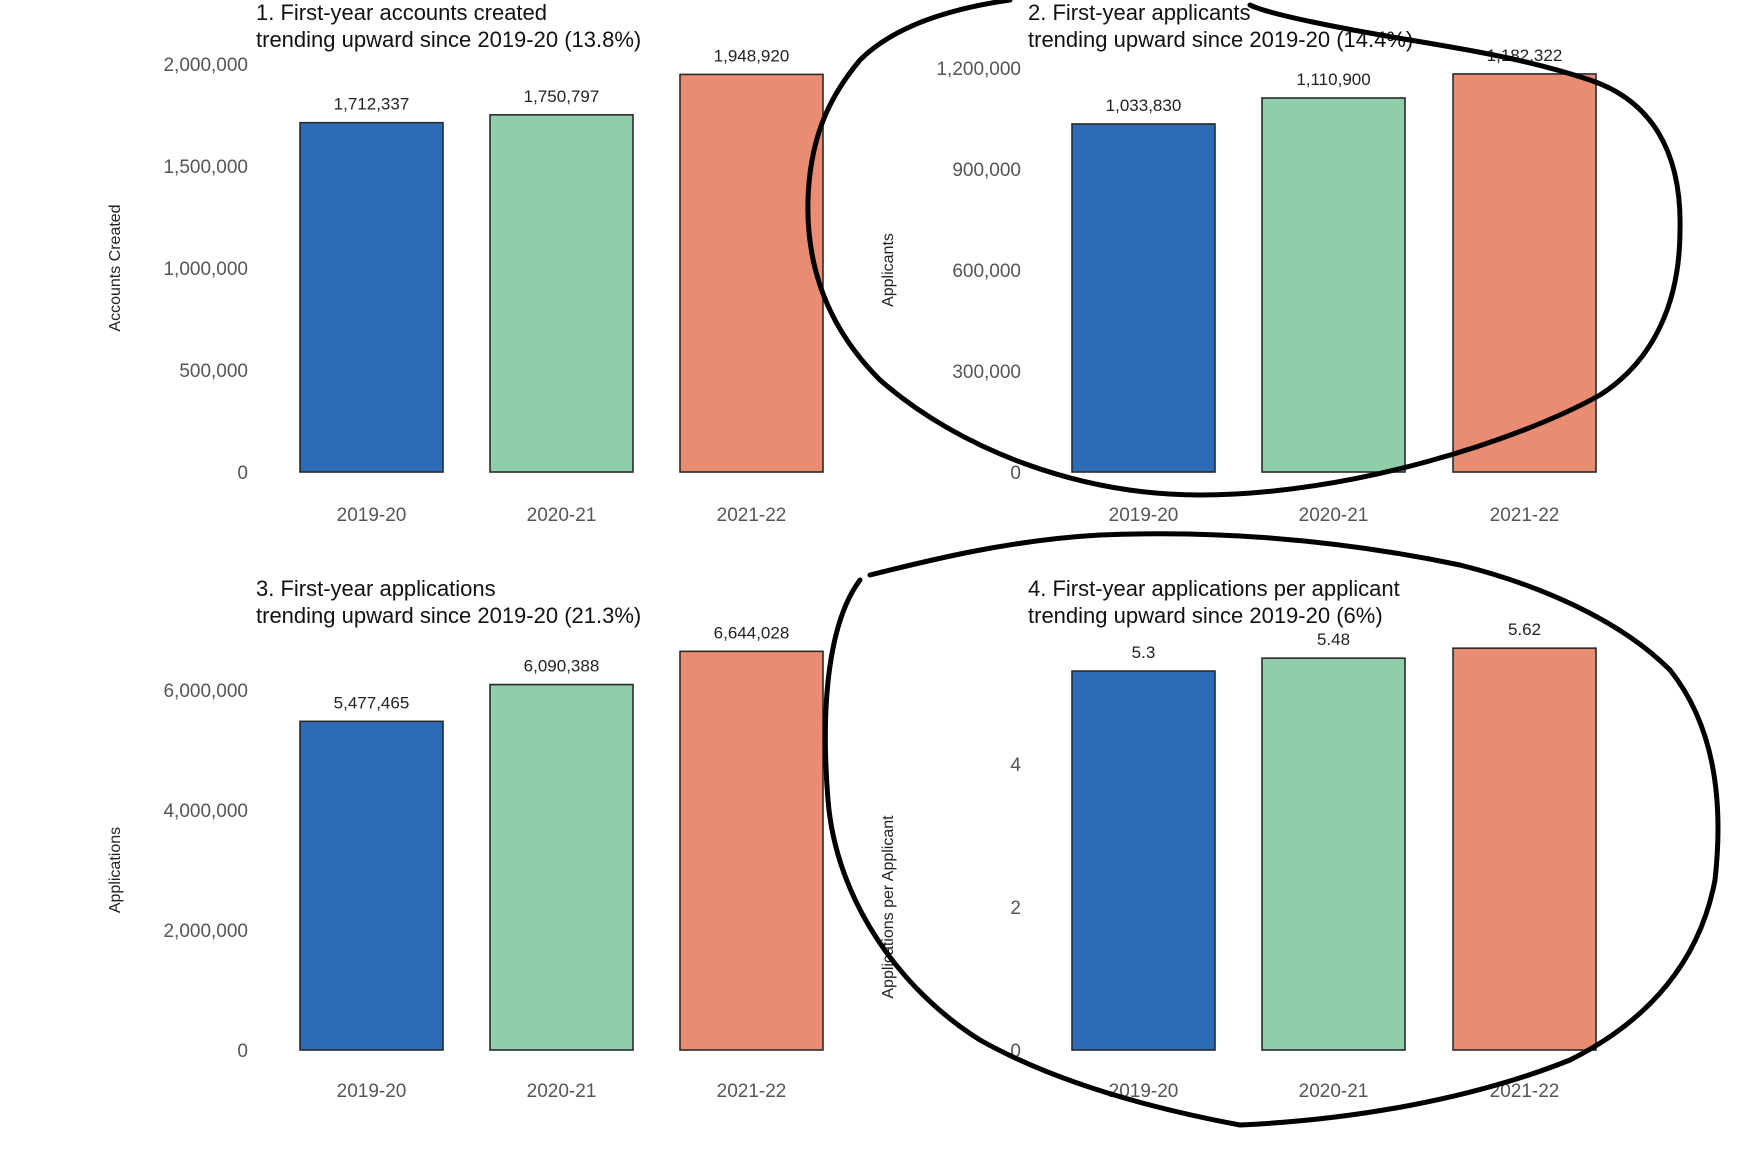 Image resolution: width=1756 pixels, height=1170 pixels. I want to click on y-axis-label: Applications per Applicant, so click(888, 907).